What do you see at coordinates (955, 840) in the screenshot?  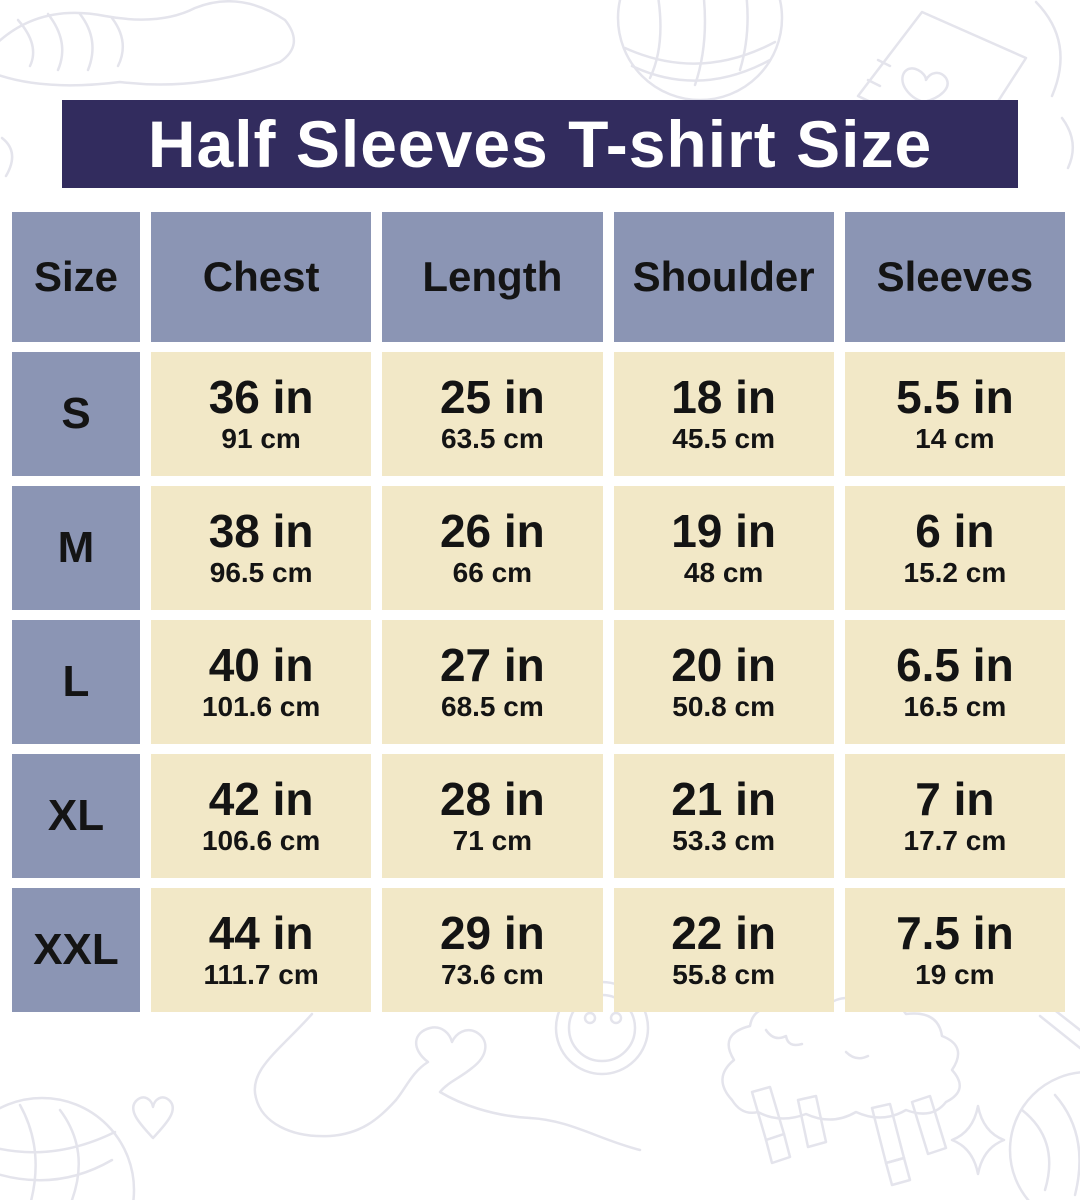 I see `value-cm: 17.7 cm` at bounding box center [955, 840].